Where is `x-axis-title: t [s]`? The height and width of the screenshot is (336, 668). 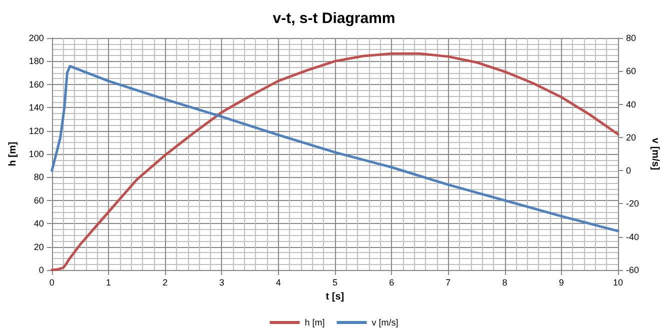
x-axis-title: t [s] is located at coordinates (335, 297).